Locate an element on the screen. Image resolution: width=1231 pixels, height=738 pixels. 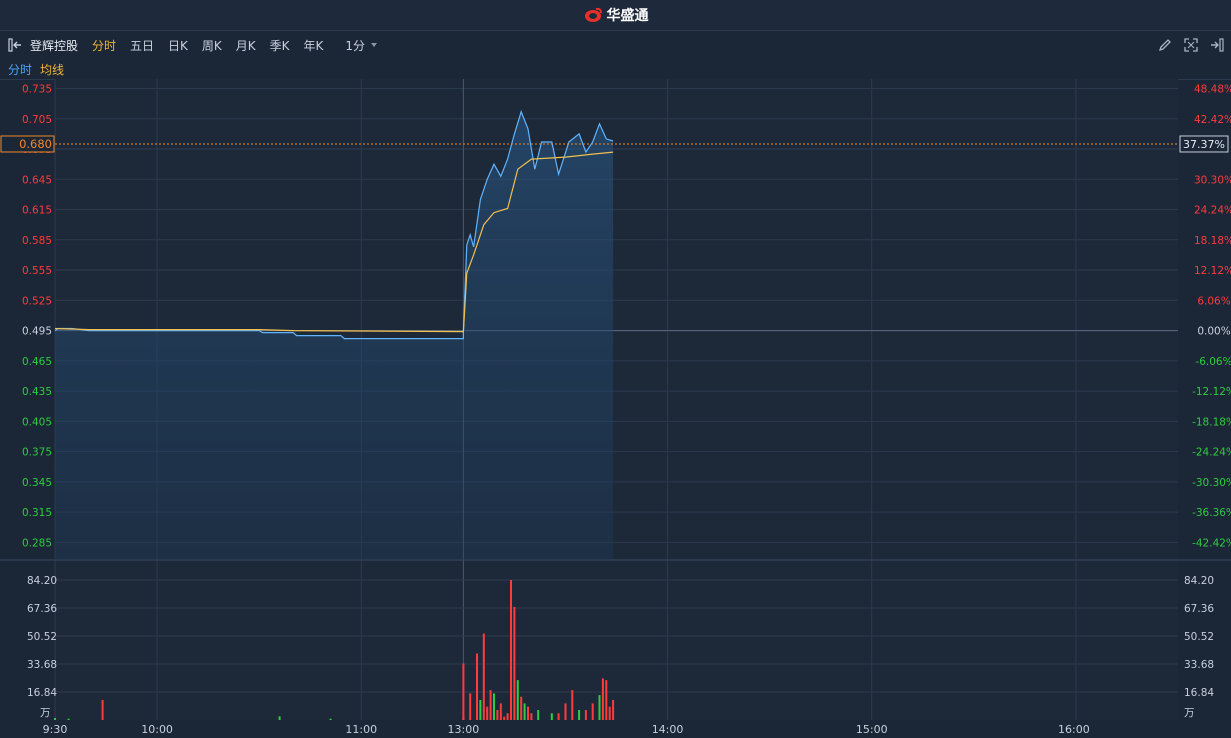
price-tick-label: 0.555 is located at coordinates (37, 271).